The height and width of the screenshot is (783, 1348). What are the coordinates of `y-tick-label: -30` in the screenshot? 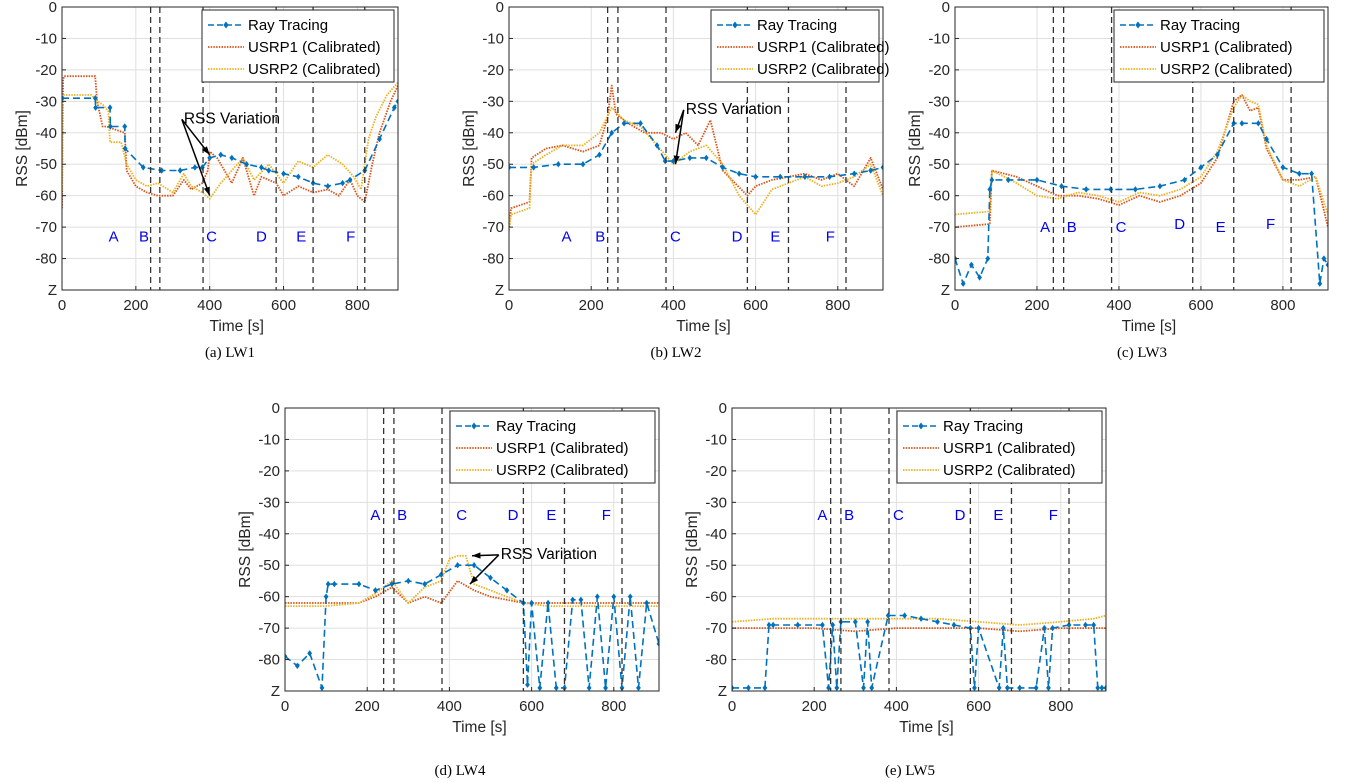 It's located at (269, 502).